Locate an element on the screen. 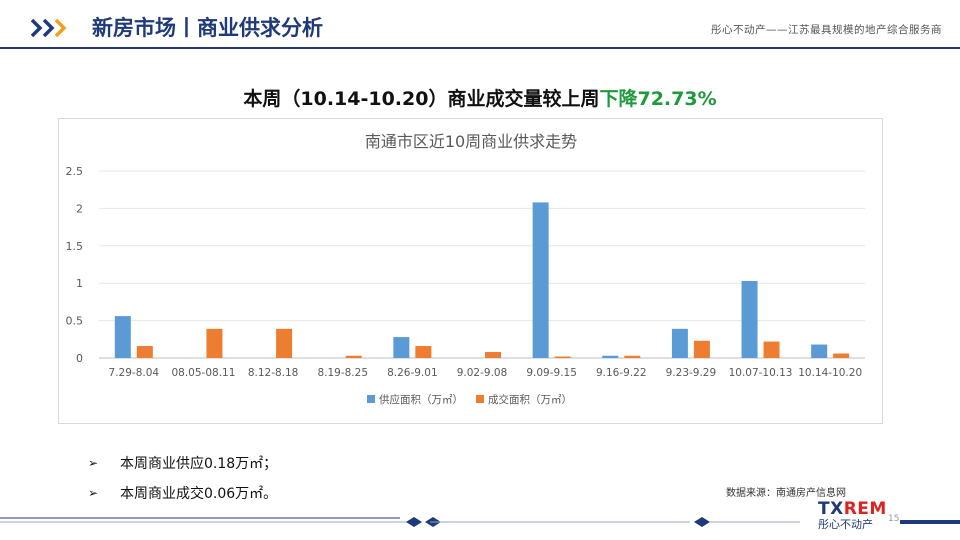  y-tick-label: 0 is located at coordinates (79, 358).